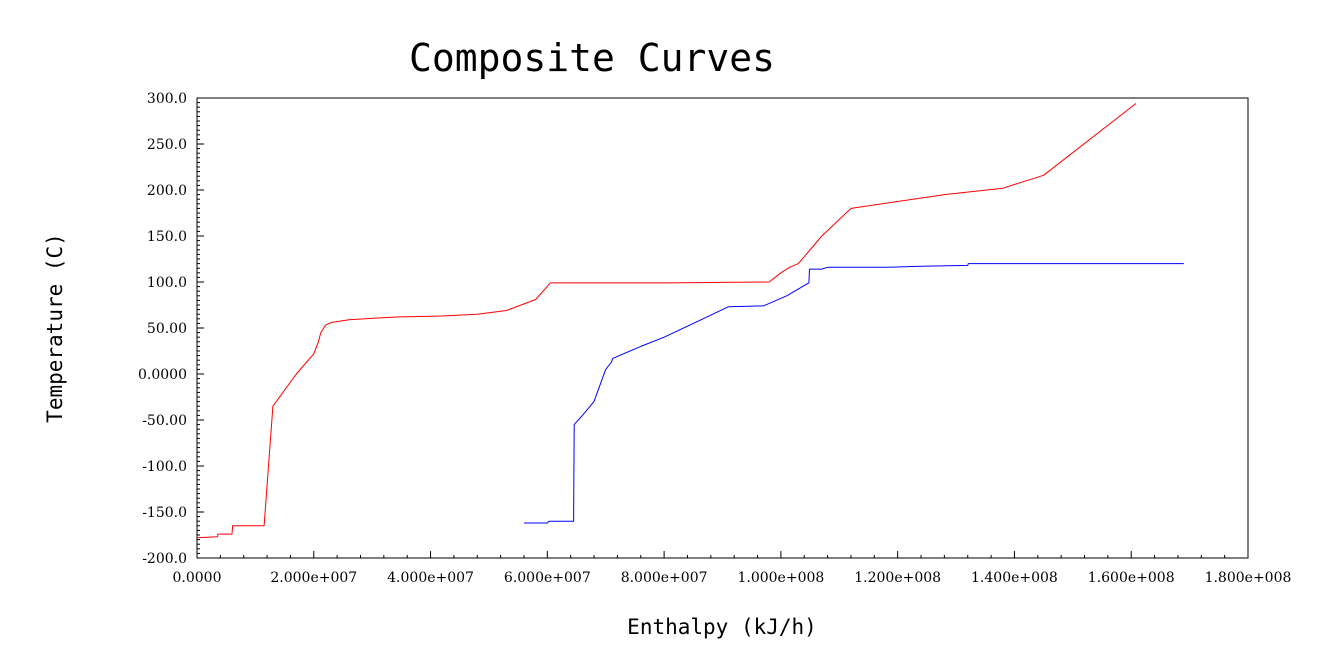 The height and width of the screenshot is (669, 1331). I want to click on x-tick-label: 1.600e+008, so click(1131, 578).